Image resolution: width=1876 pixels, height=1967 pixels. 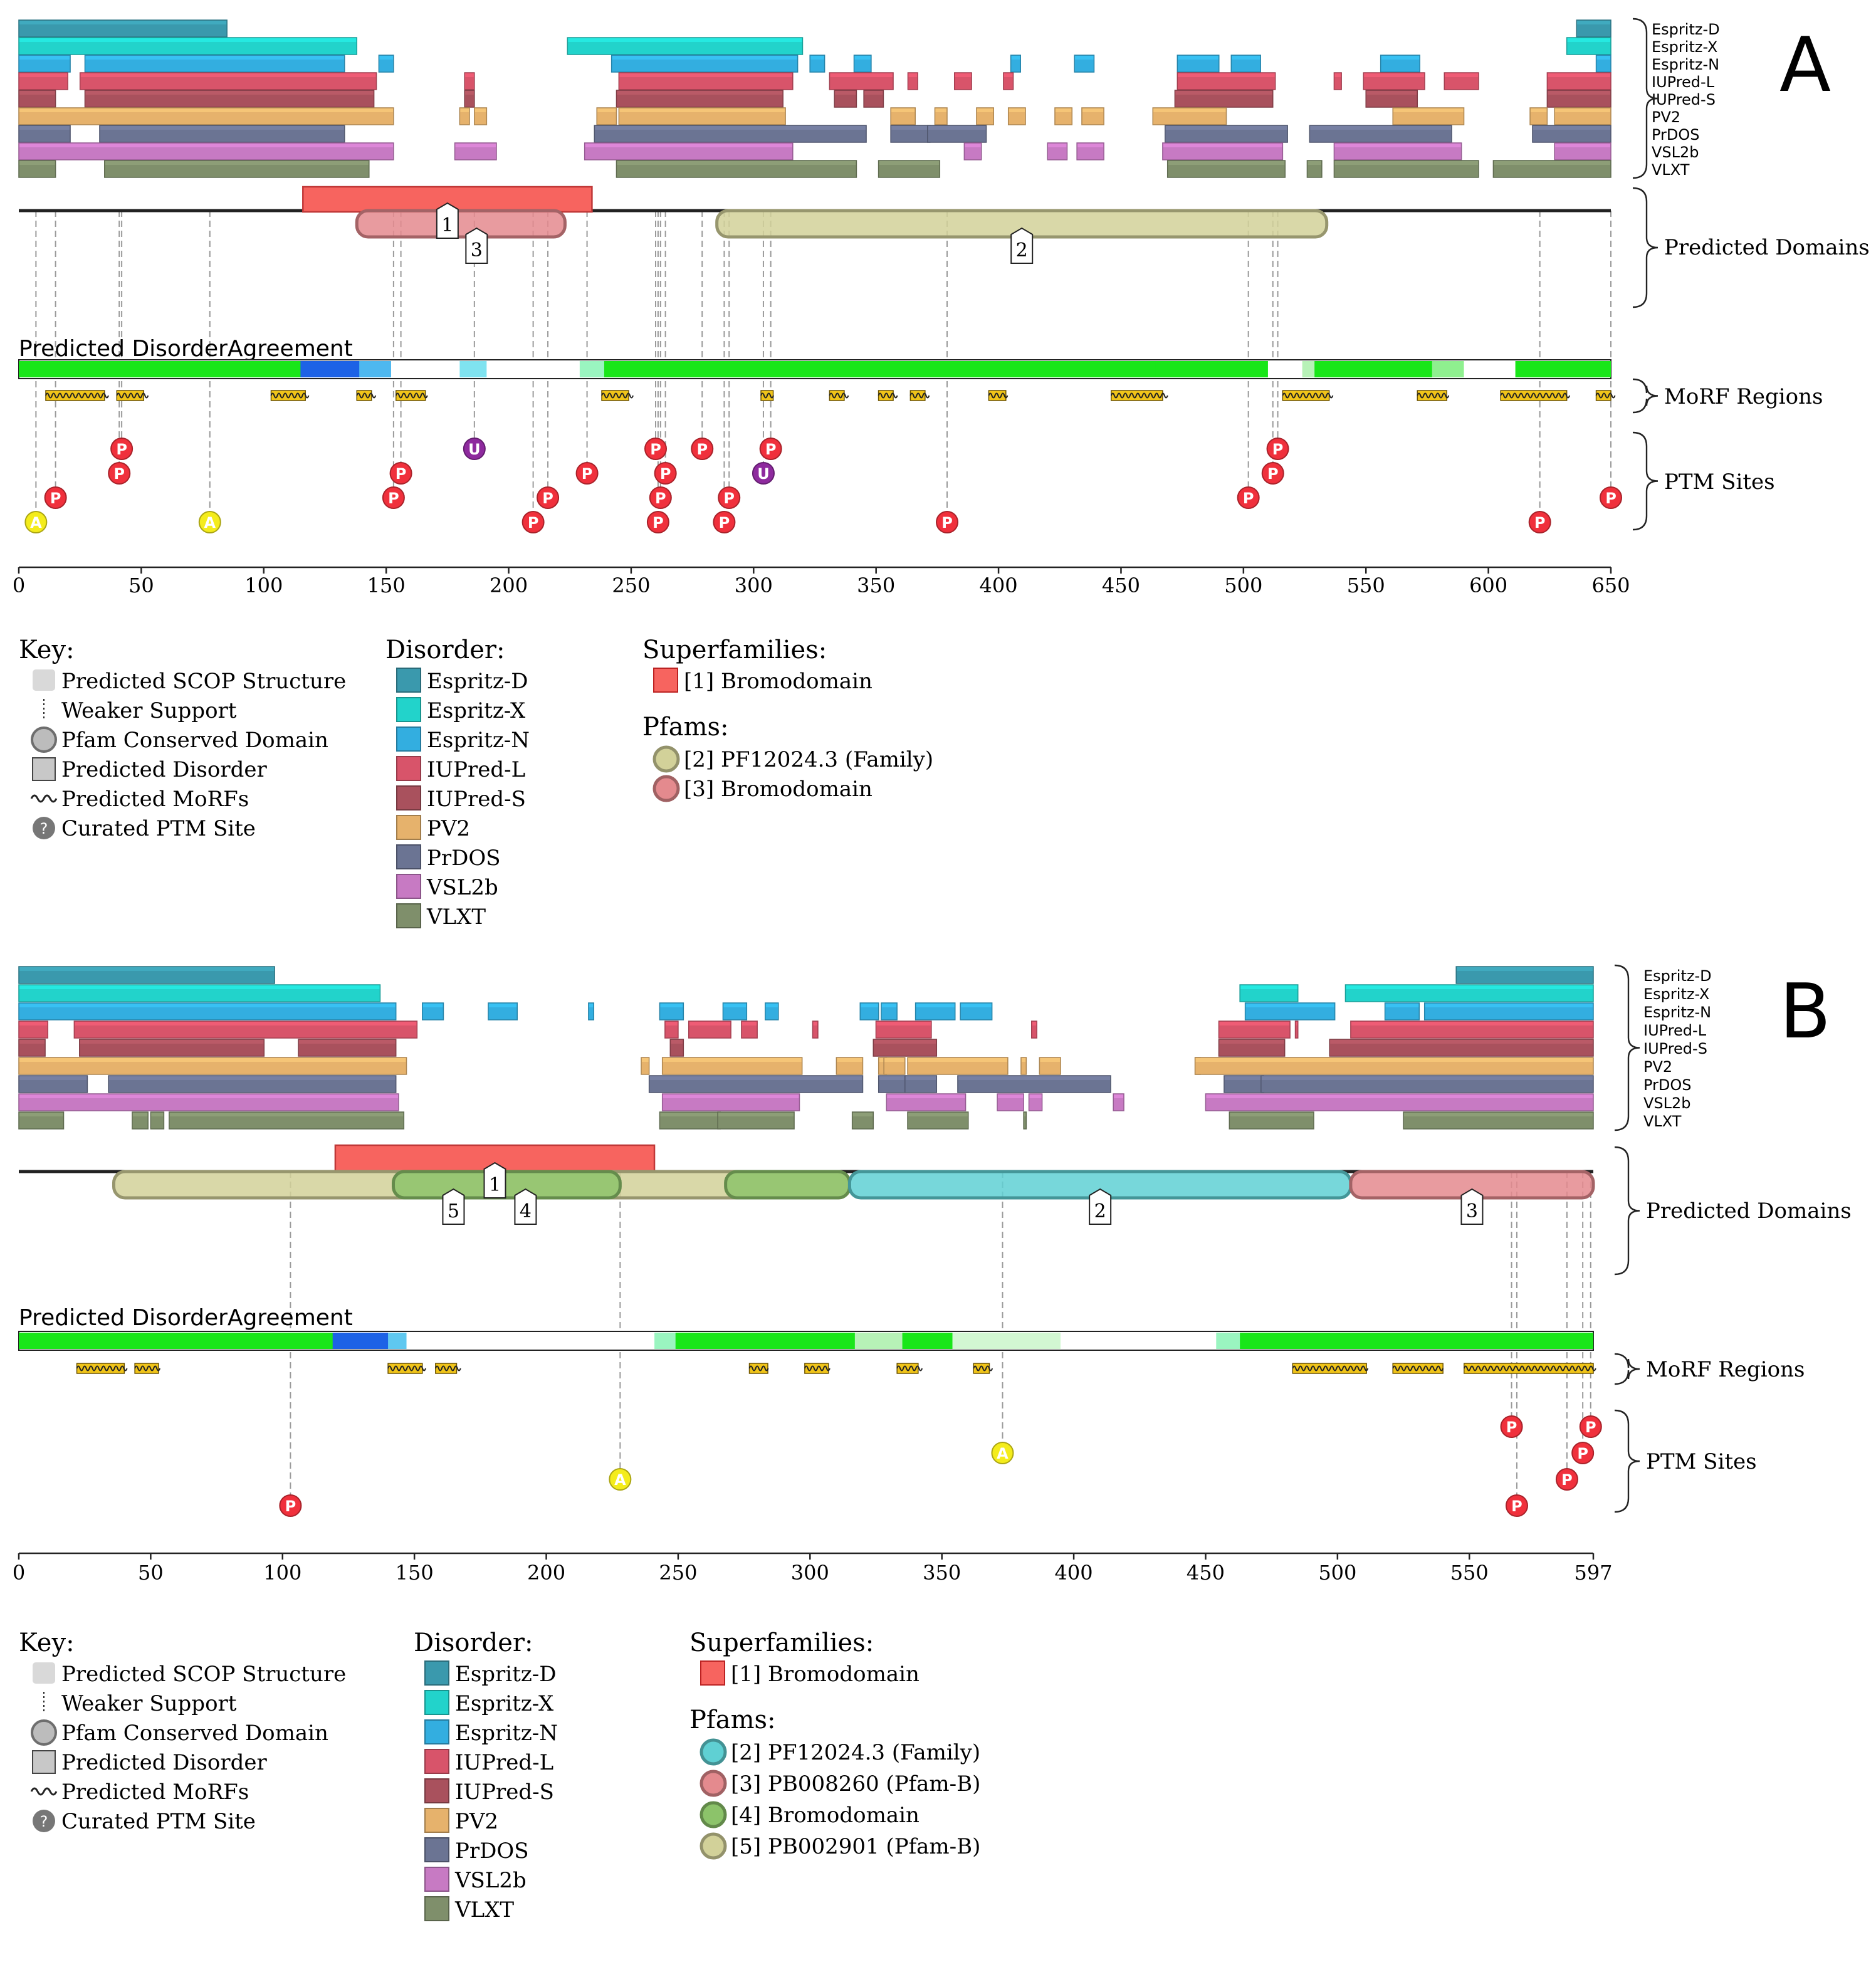 I want to click on disorder-legend-label: Espritz-X, so click(x=504, y=1703).